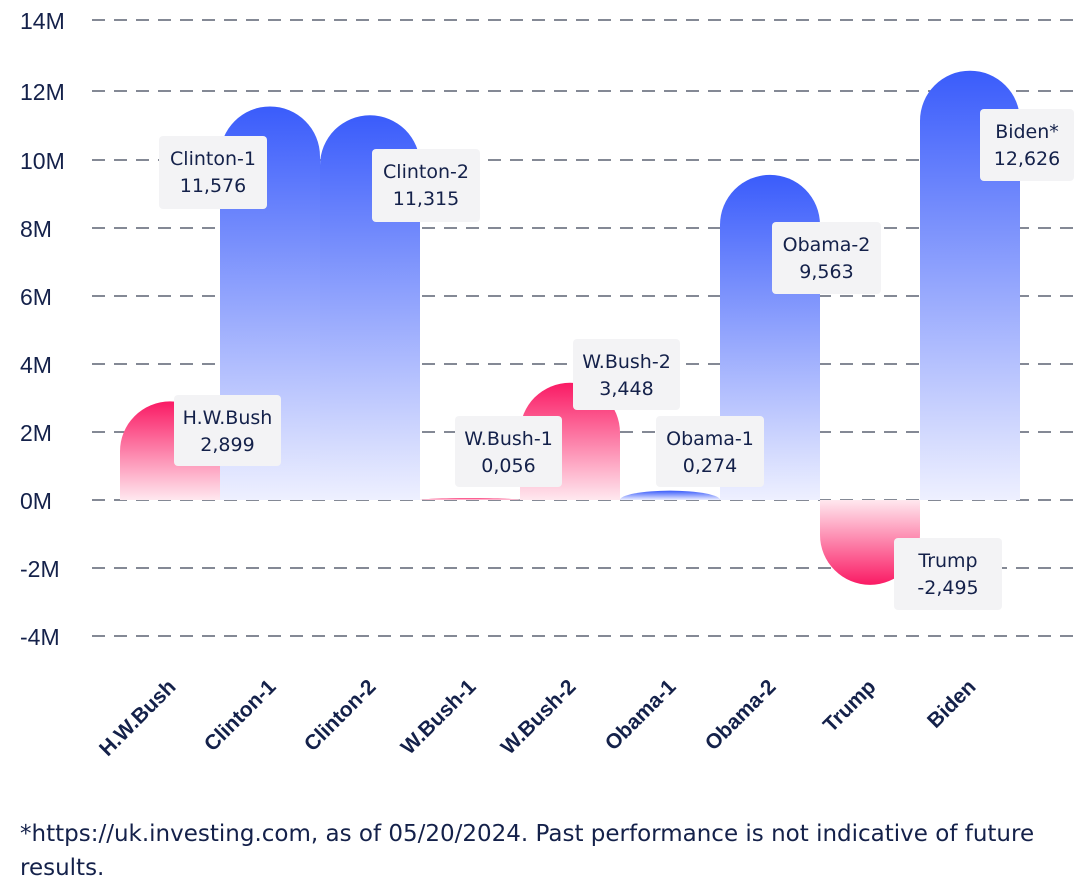 The width and height of the screenshot is (1082, 894). I want to click on x-tick-label: Trump, so click(850, 706).